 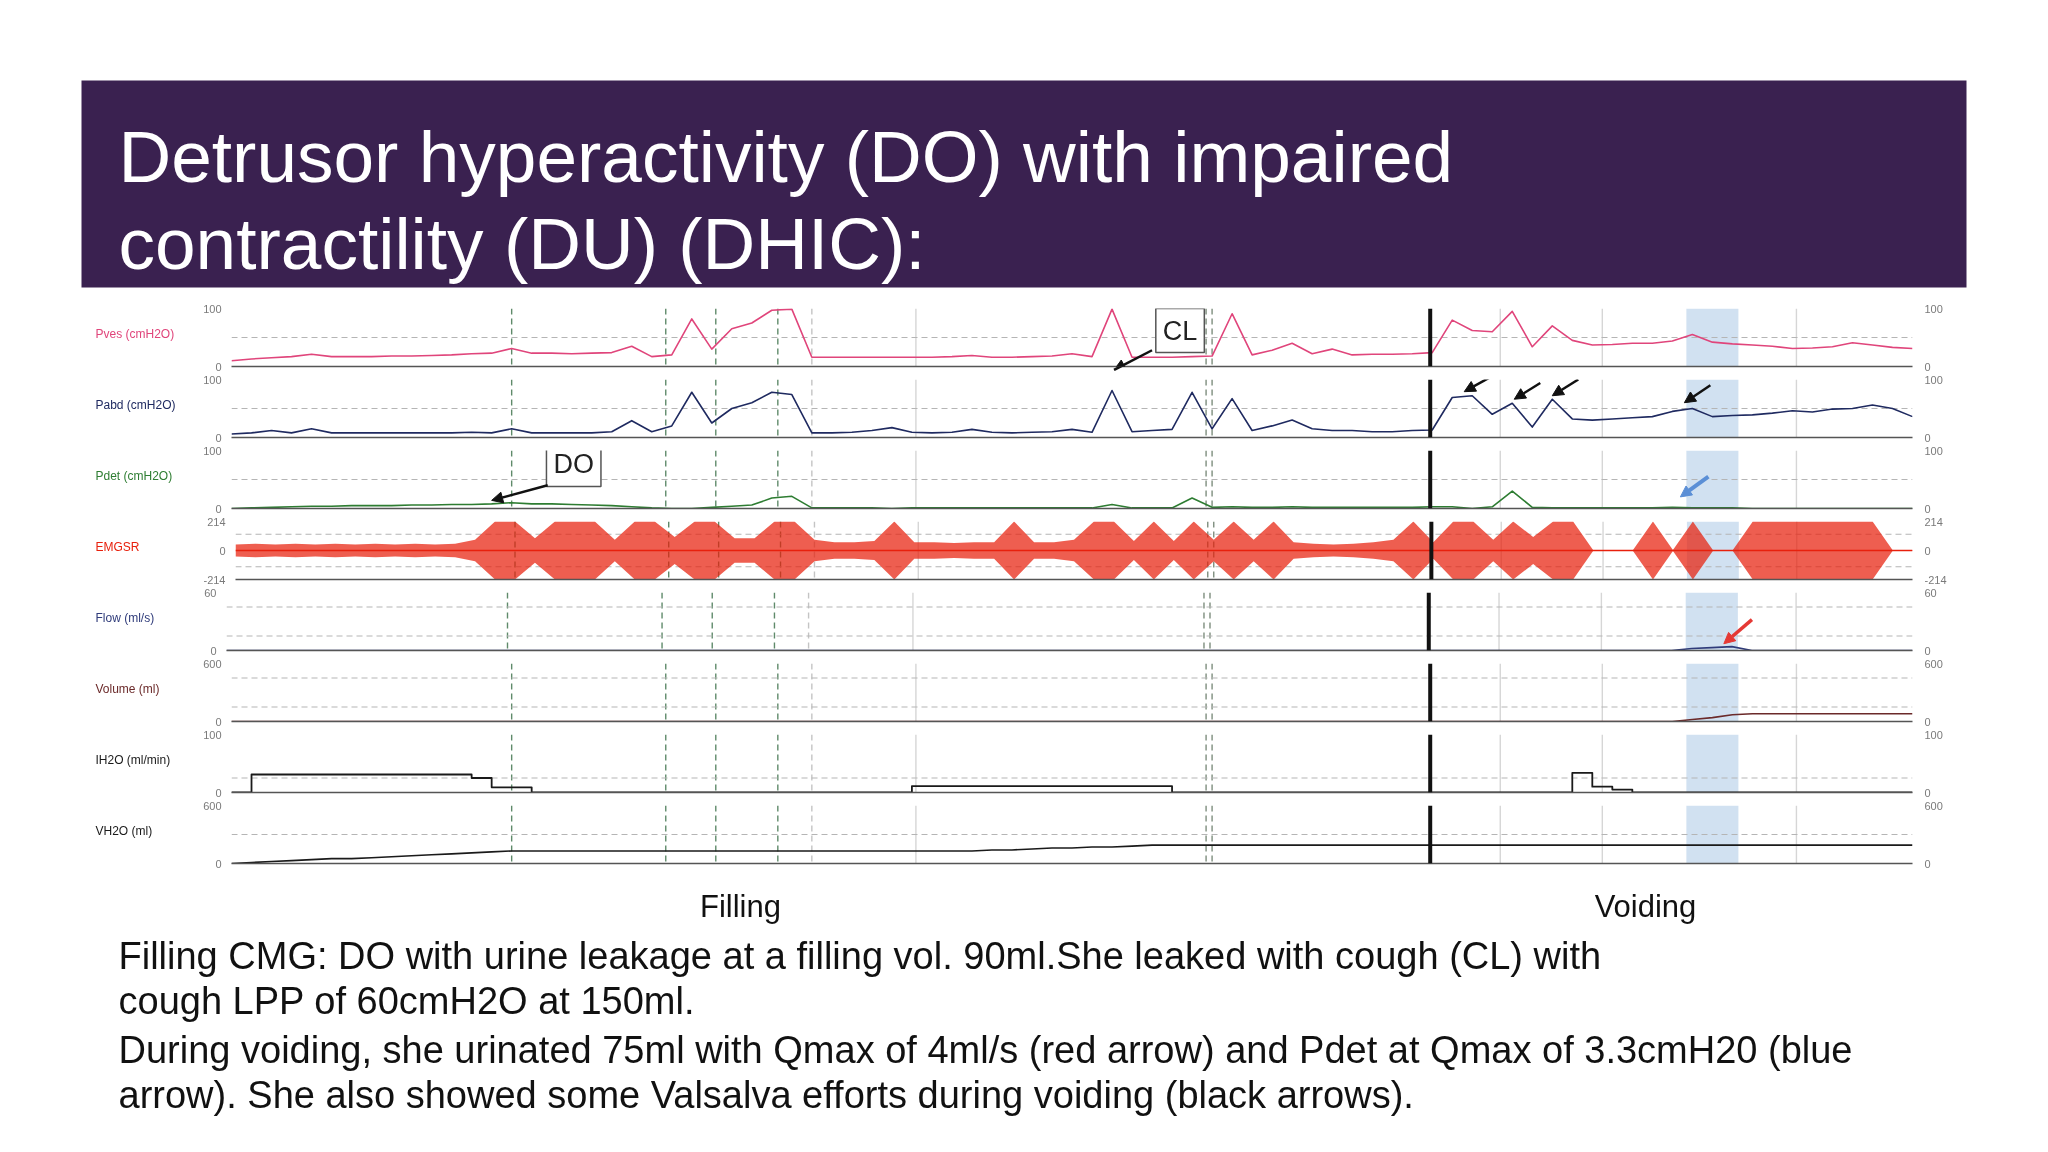 I want to click on y2-tick-label: 214, so click(x=1933, y=521).